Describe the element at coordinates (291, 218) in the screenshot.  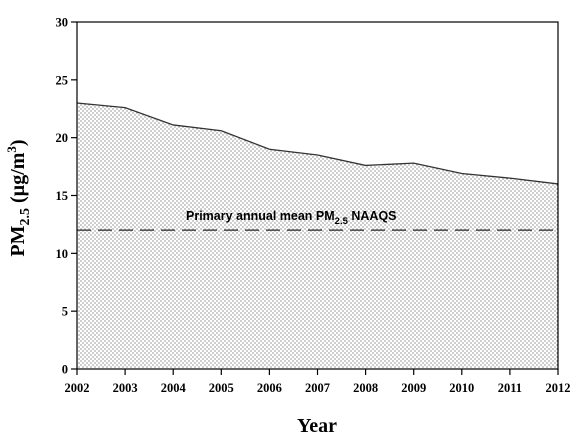
I see `naaqs-reference-label: Primary annual mean PM2.5 NAAQS` at that location.